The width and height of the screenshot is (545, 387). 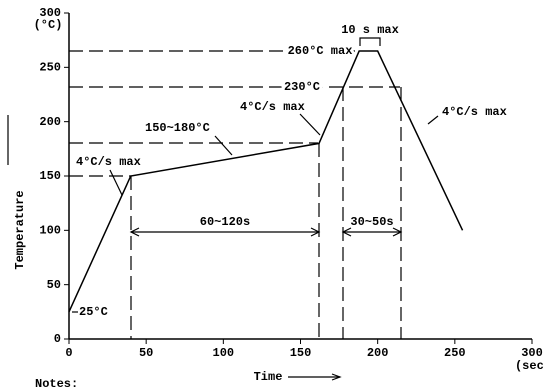 I want to click on x-tick-label: 0, so click(x=68, y=353).